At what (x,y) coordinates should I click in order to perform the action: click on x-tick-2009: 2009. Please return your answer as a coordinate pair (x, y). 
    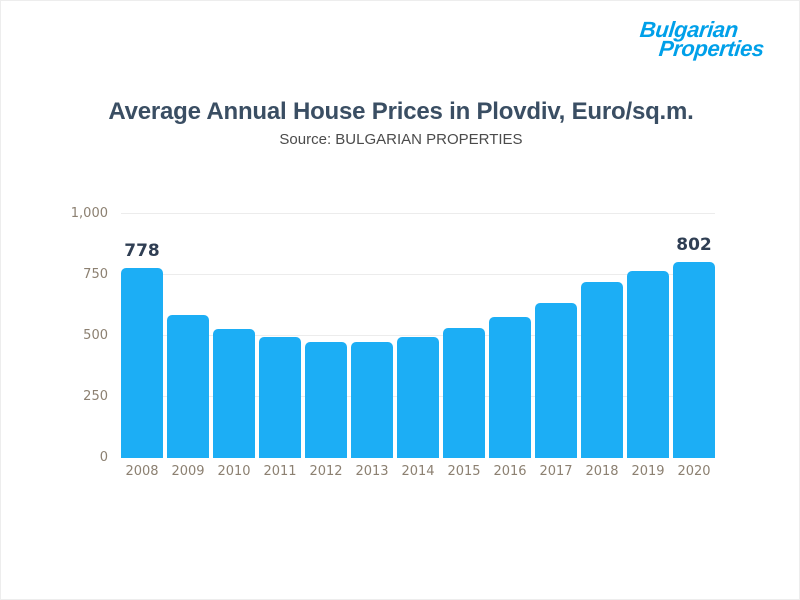
    Looking at the image, I should click on (188, 471).